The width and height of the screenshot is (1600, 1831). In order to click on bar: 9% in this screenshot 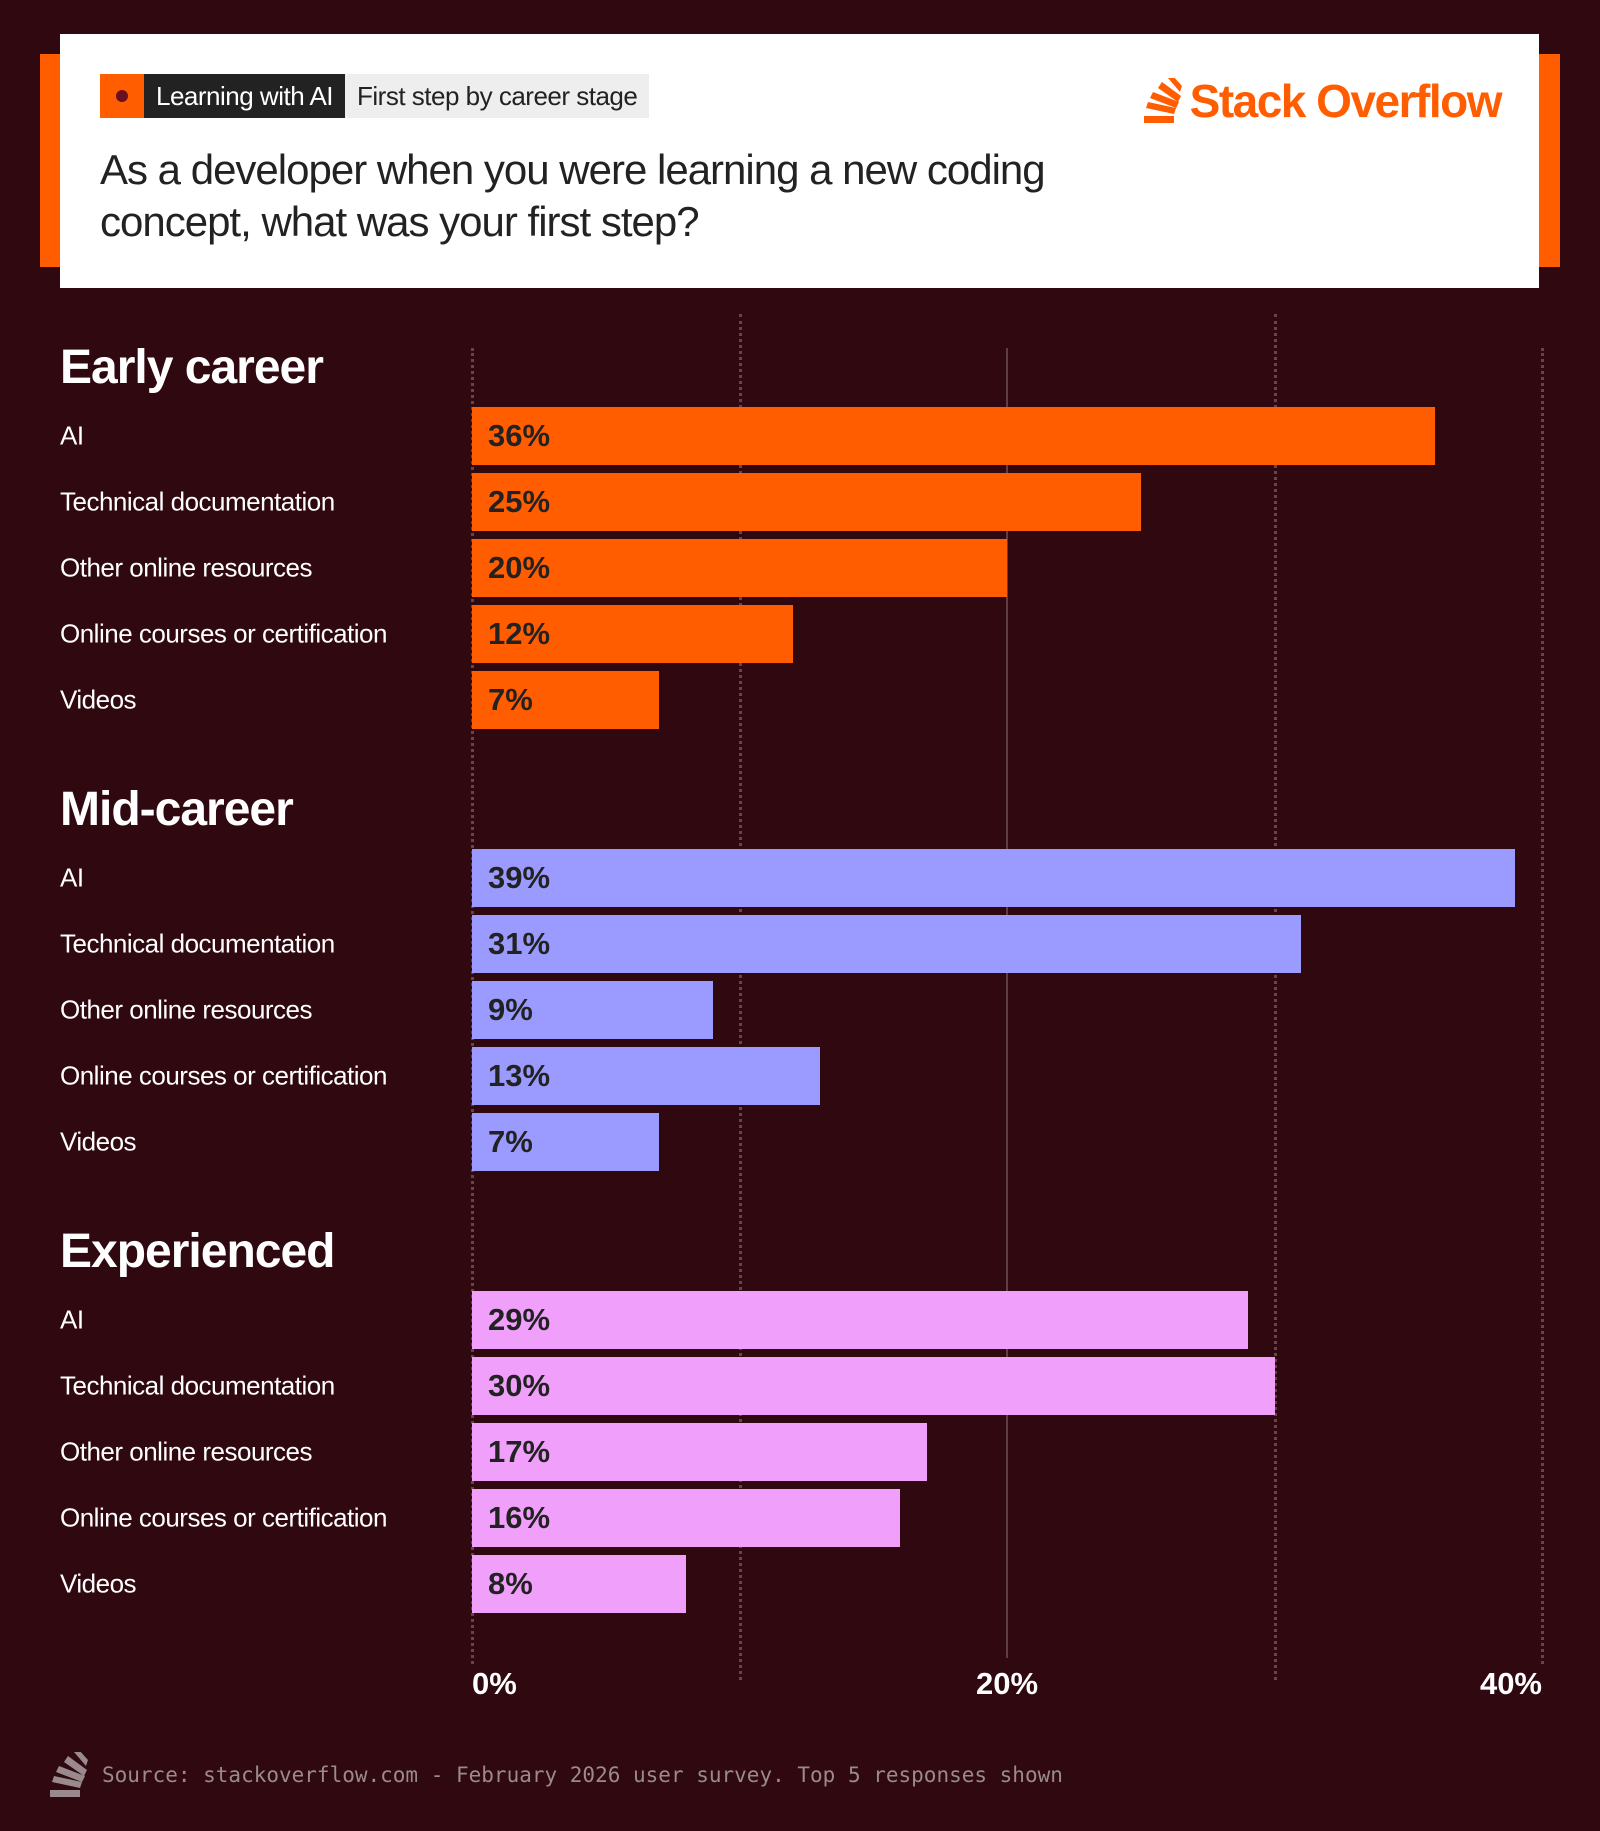, I will do `click(592, 1010)`.